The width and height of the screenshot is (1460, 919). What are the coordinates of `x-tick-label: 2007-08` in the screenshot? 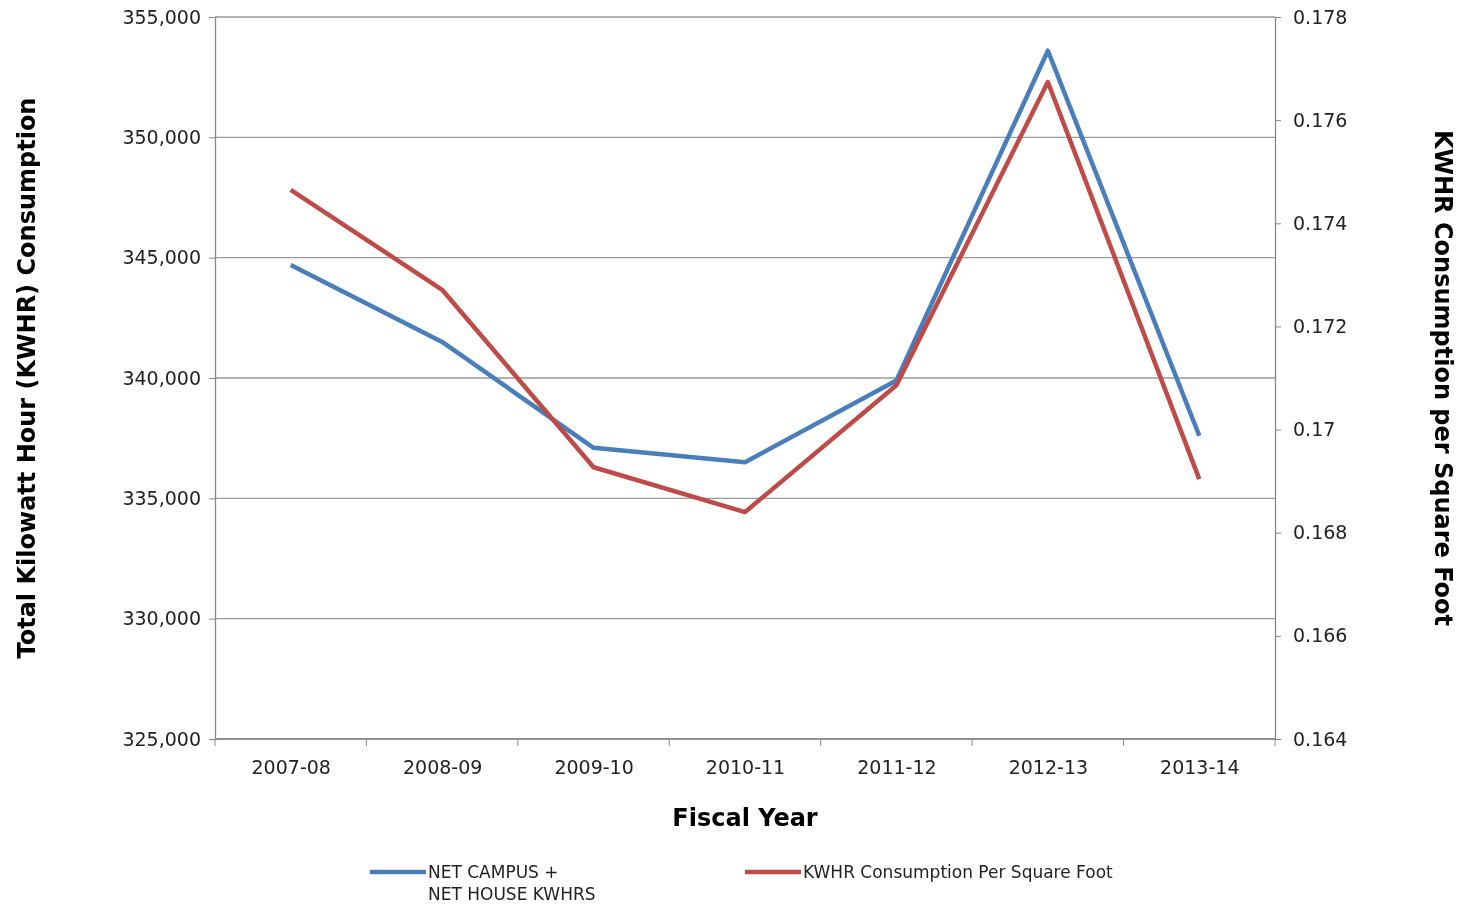 It's located at (291, 767).